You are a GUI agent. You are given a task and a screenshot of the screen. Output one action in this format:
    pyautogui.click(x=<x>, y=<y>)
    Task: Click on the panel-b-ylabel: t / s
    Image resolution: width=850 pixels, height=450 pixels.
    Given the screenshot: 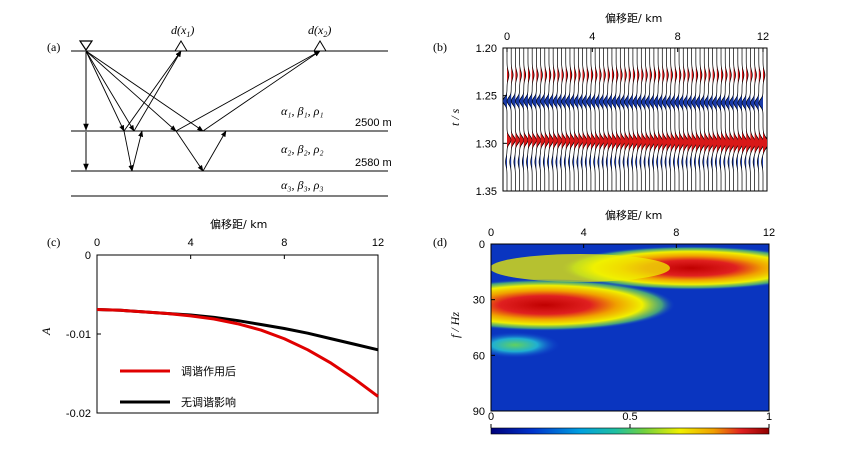 What is the action you would take?
    pyautogui.click(x=455, y=117)
    